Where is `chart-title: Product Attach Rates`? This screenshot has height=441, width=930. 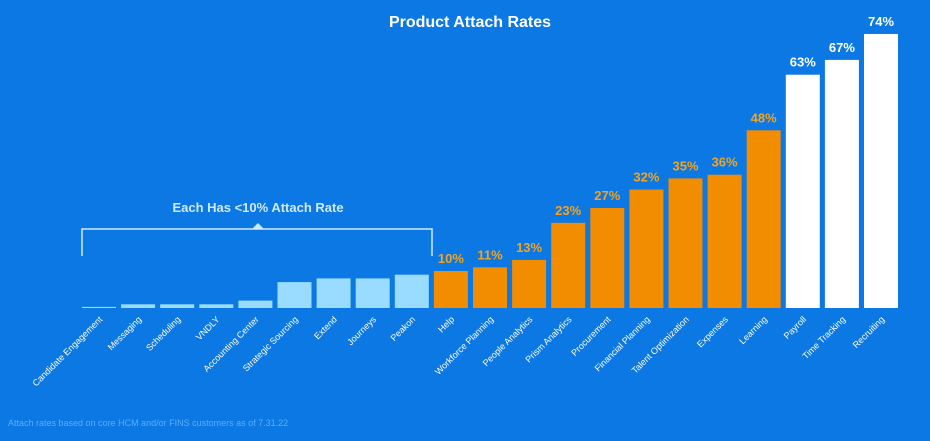
chart-title: Product Attach Rates is located at coordinates (470, 22).